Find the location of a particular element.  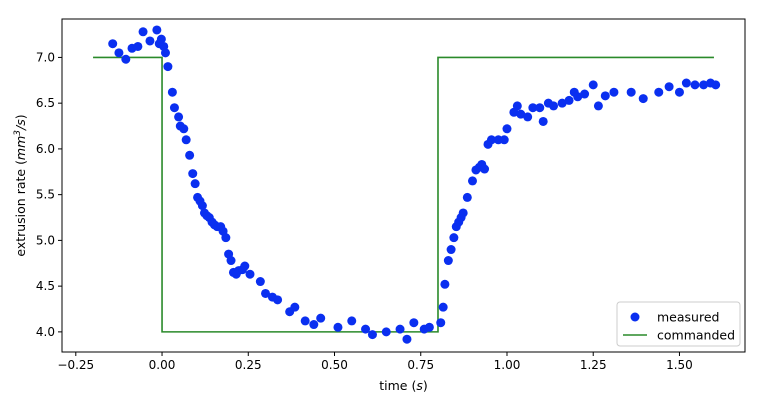

x-axis: −0.25 0.00 0.25 0.50 0.75 1.00 1.25 1.50 is located at coordinates (375, 362).